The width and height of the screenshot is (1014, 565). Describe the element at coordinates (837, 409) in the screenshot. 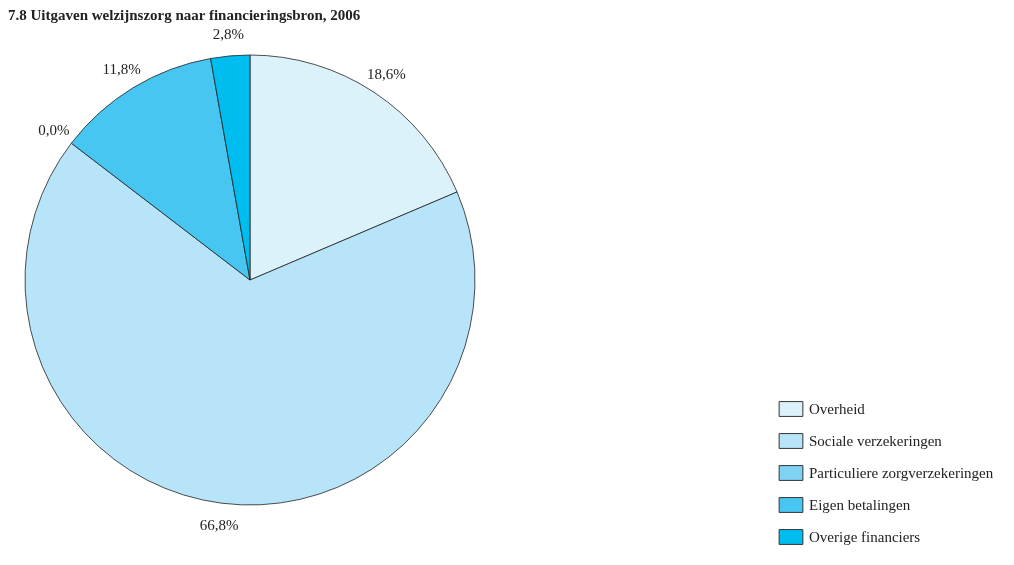

I see `legend-label: Overheid` at that location.